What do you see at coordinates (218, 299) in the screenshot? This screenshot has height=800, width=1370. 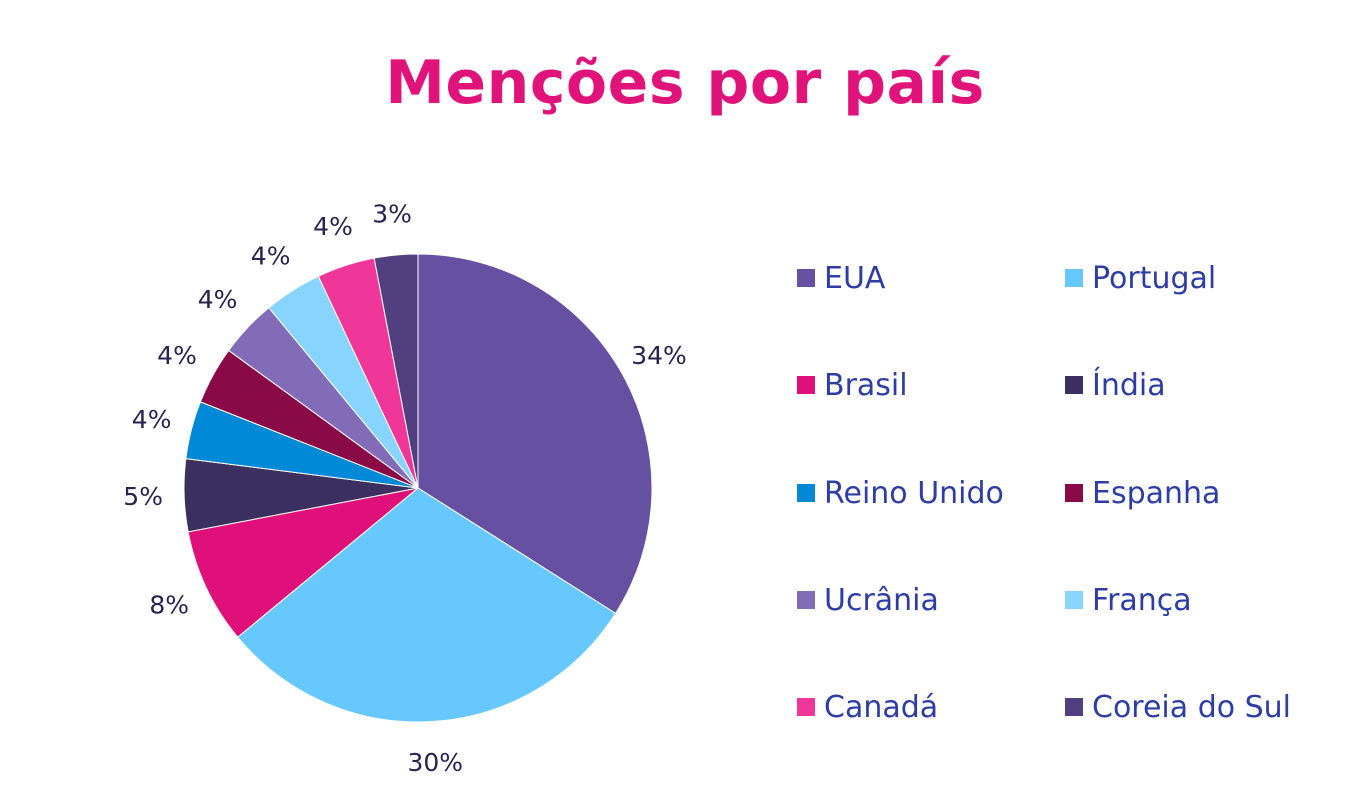 I see `data-label-ucrania: 4%` at bounding box center [218, 299].